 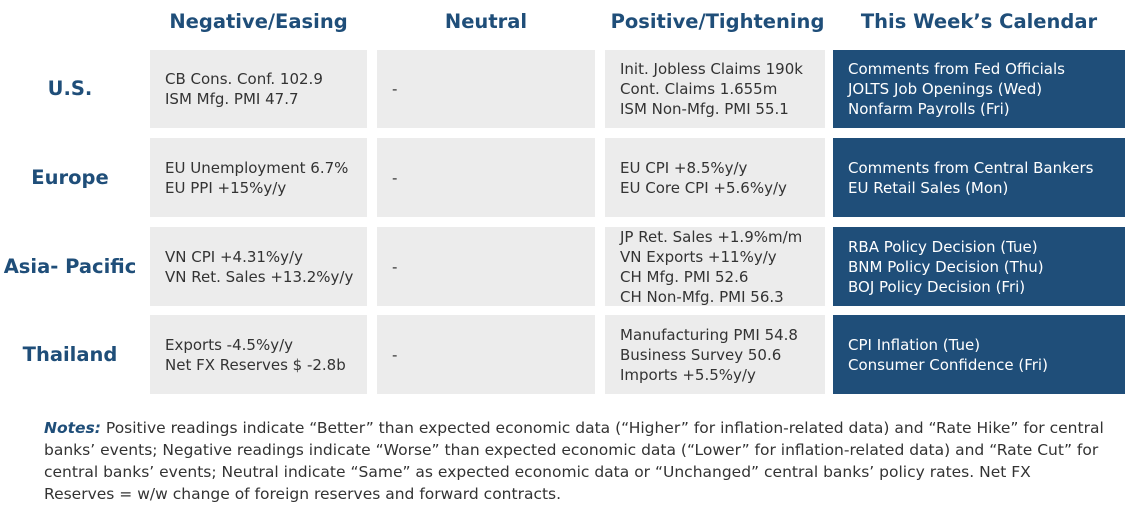 What do you see at coordinates (703, 187) in the screenshot?
I see `data-item: EU Core CPI +5.6%y/y` at bounding box center [703, 187].